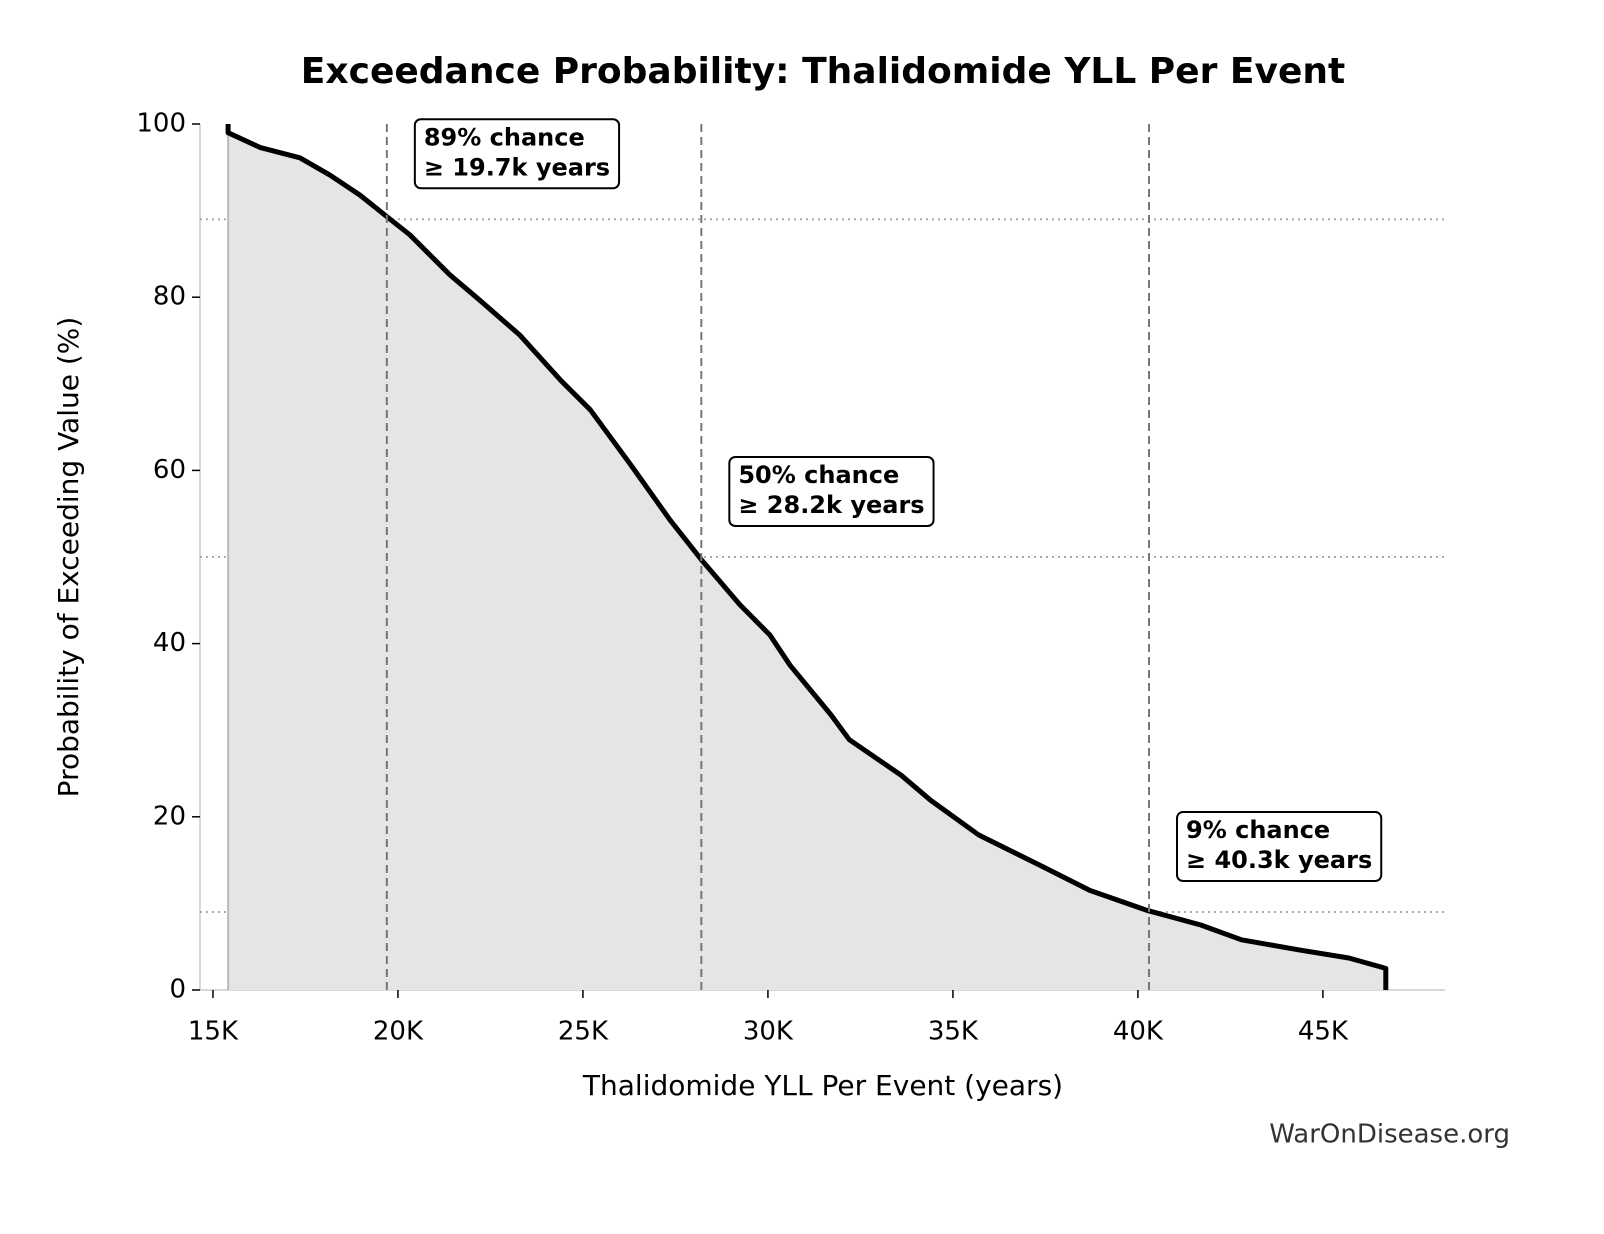 The width and height of the screenshot is (1604, 1234). What do you see at coordinates (504, 137) in the screenshot?
I see `annotation-text: 89% chance` at bounding box center [504, 137].